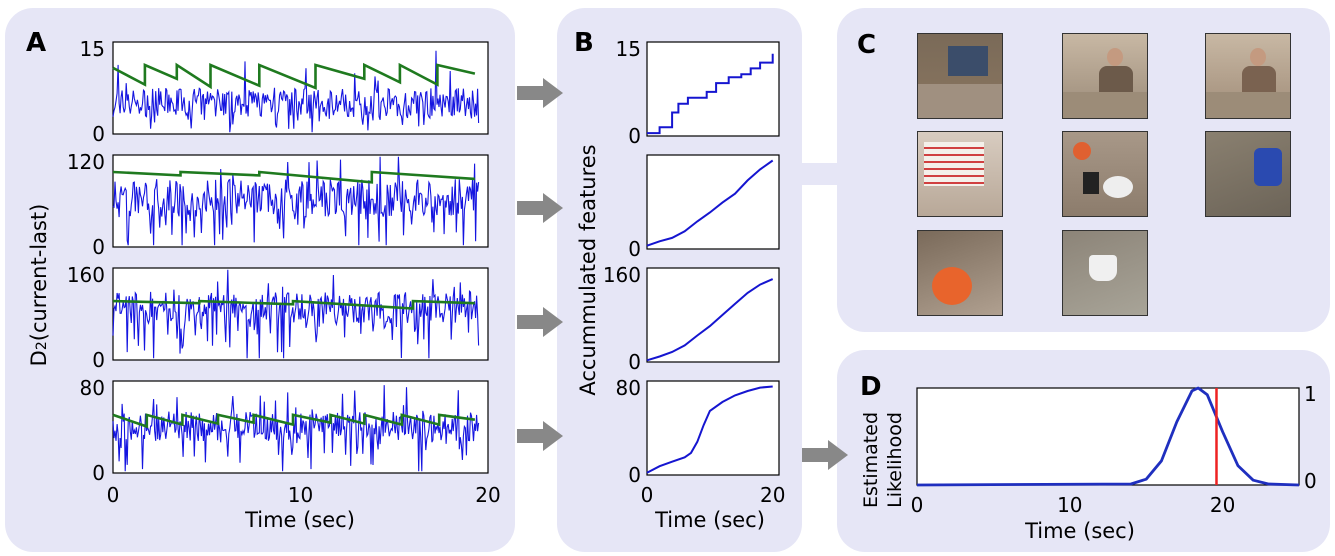 Image resolution: width=1335 pixels, height=556 pixels. I want to click on panel-a-subplot-4: 80 0, so click(284, 430).